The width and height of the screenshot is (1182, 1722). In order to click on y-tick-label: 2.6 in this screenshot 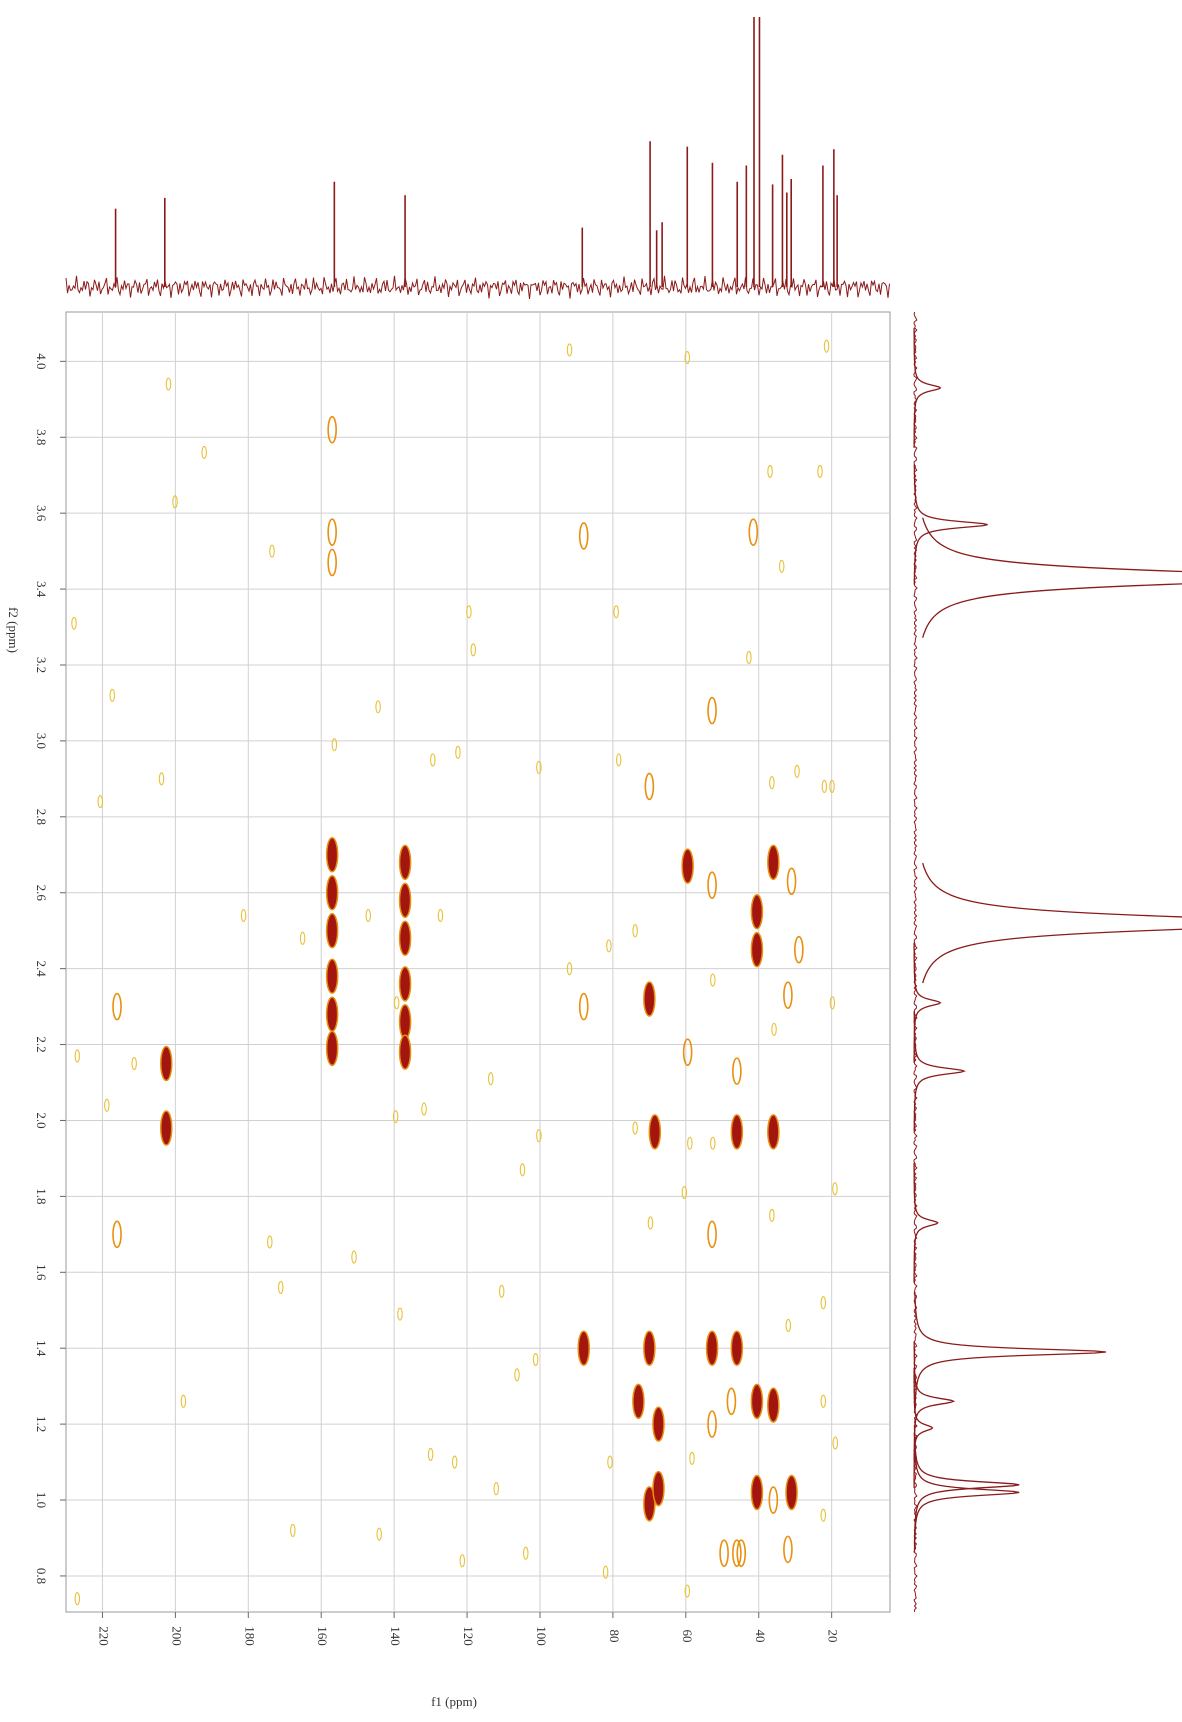, I will do `click(41, 893)`.